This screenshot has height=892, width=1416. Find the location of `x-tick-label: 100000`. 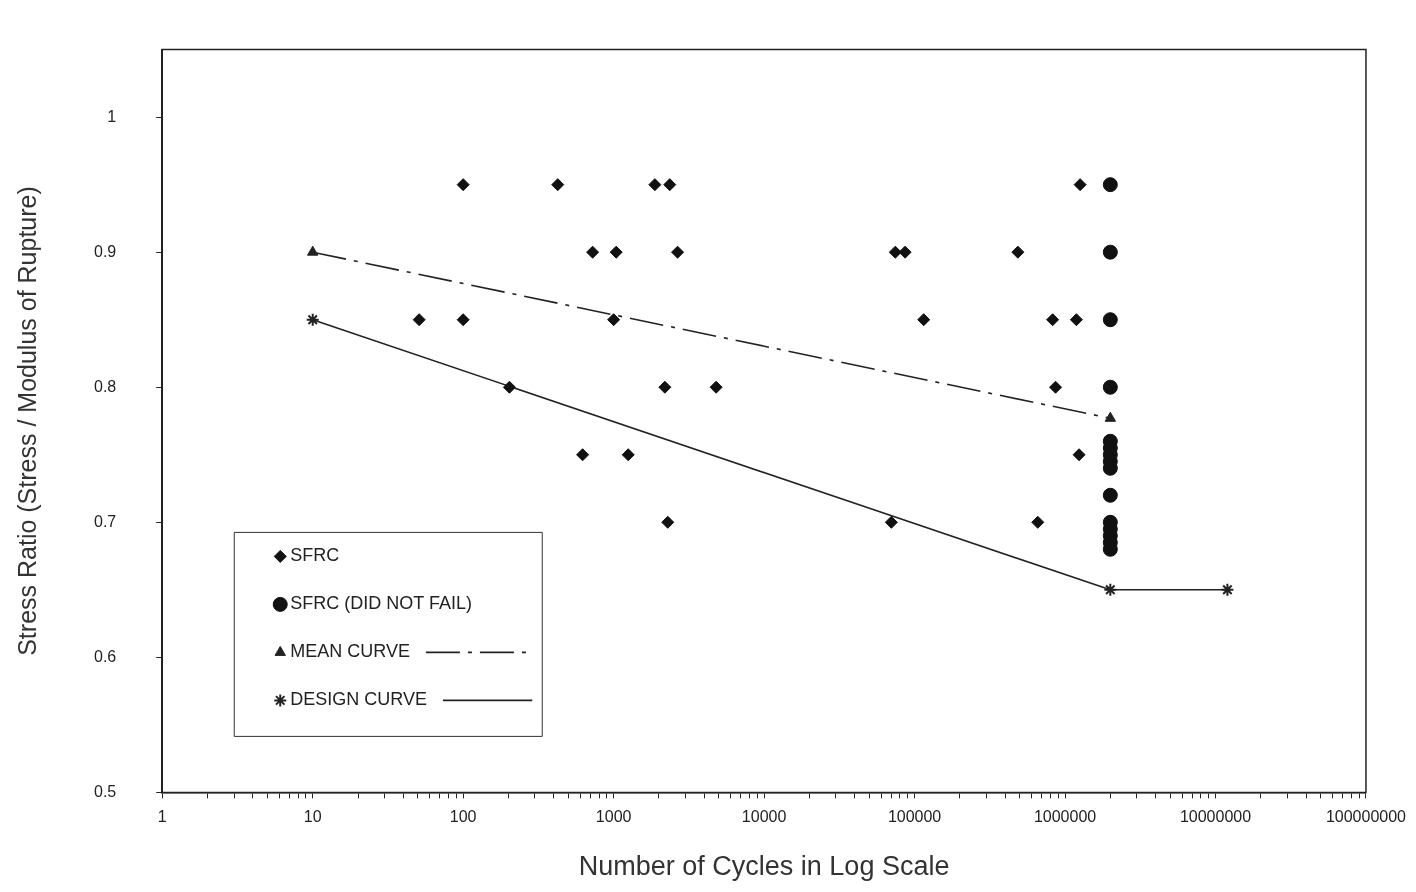

x-tick-label: 100000 is located at coordinates (914, 817).